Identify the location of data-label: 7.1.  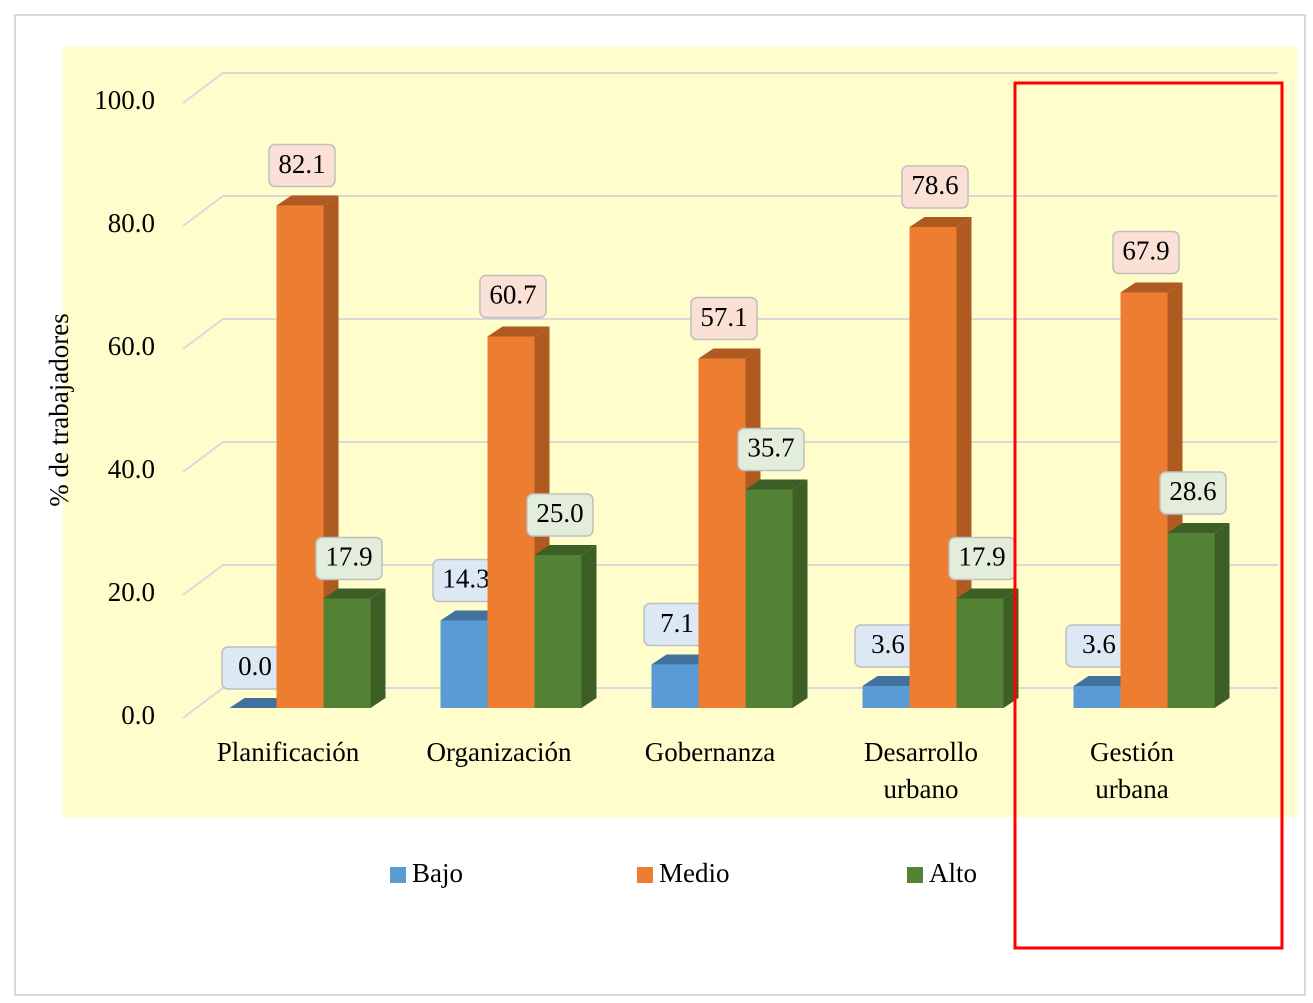
(677, 623).